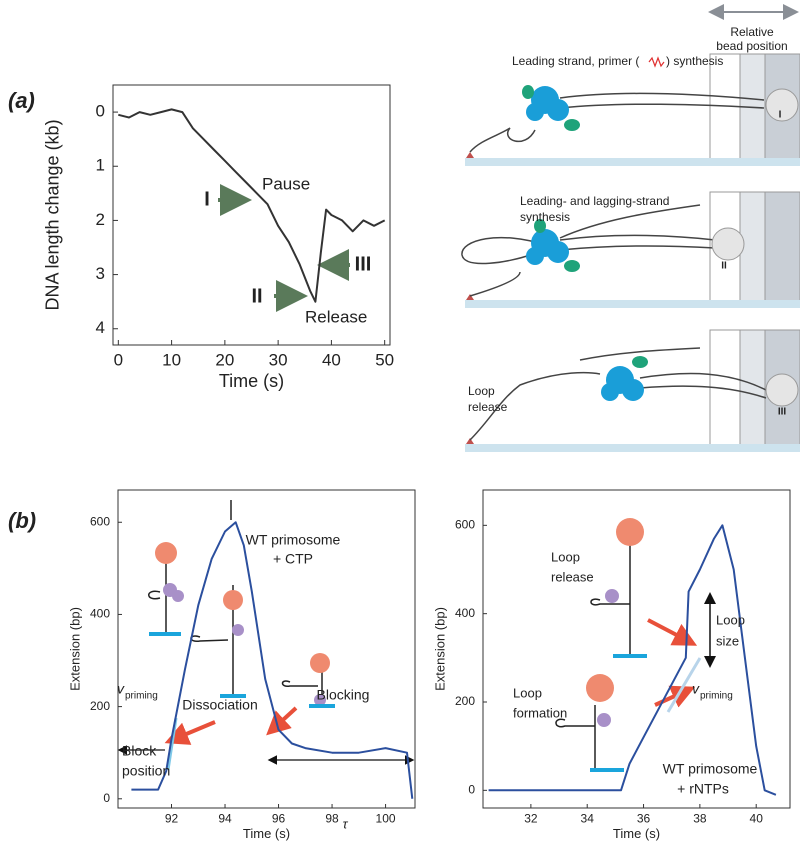 The image size is (800, 855). What do you see at coordinates (575, 61) in the screenshot?
I see `step-caption: Leading strand, primer (` at bounding box center [575, 61].